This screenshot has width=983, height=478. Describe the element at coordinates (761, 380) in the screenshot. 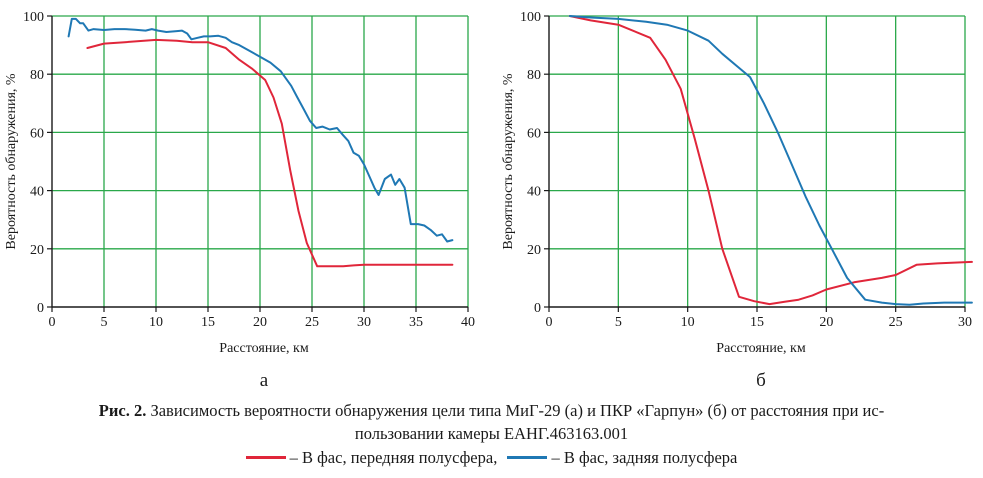

I see `panel-label: б` at that location.